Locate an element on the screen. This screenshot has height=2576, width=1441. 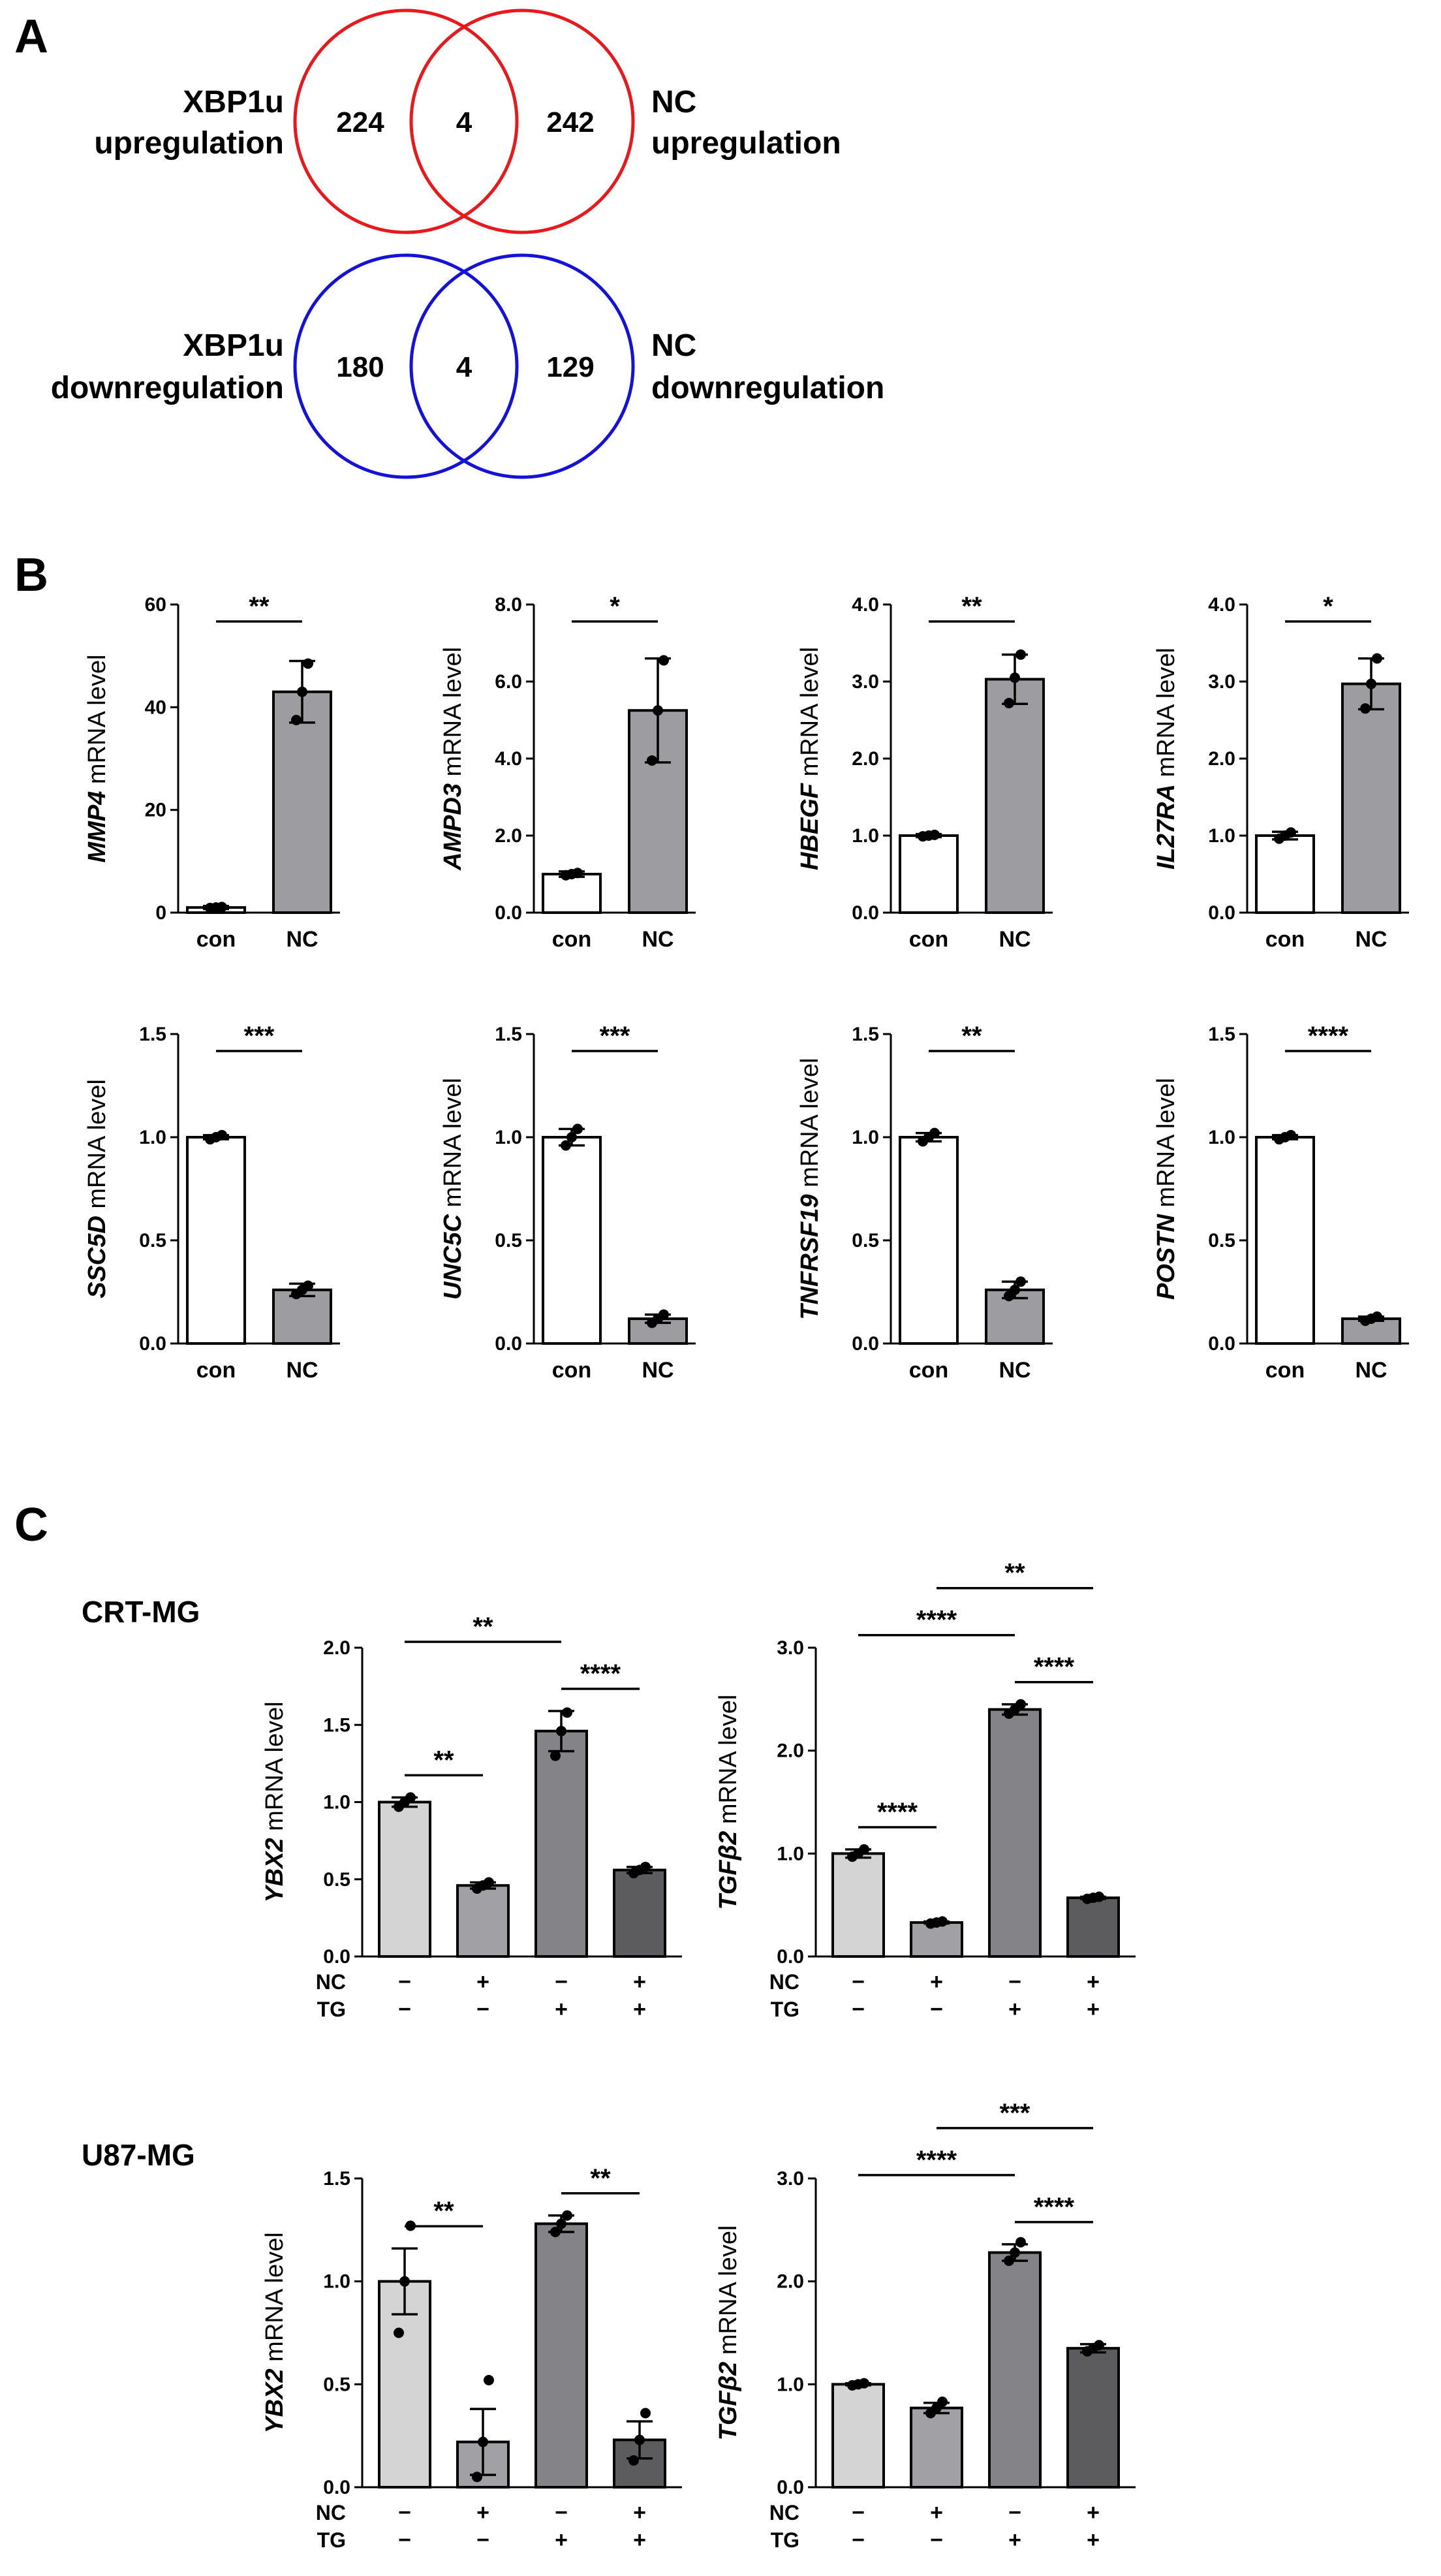
y-tick-label: 20 is located at coordinates (155, 810).